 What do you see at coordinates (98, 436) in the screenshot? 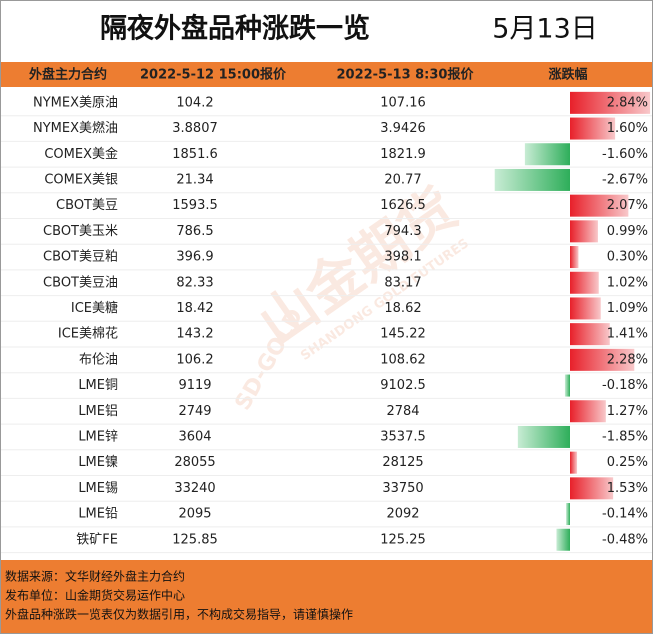
I see `contract-name: LME锌` at bounding box center [98, 436].